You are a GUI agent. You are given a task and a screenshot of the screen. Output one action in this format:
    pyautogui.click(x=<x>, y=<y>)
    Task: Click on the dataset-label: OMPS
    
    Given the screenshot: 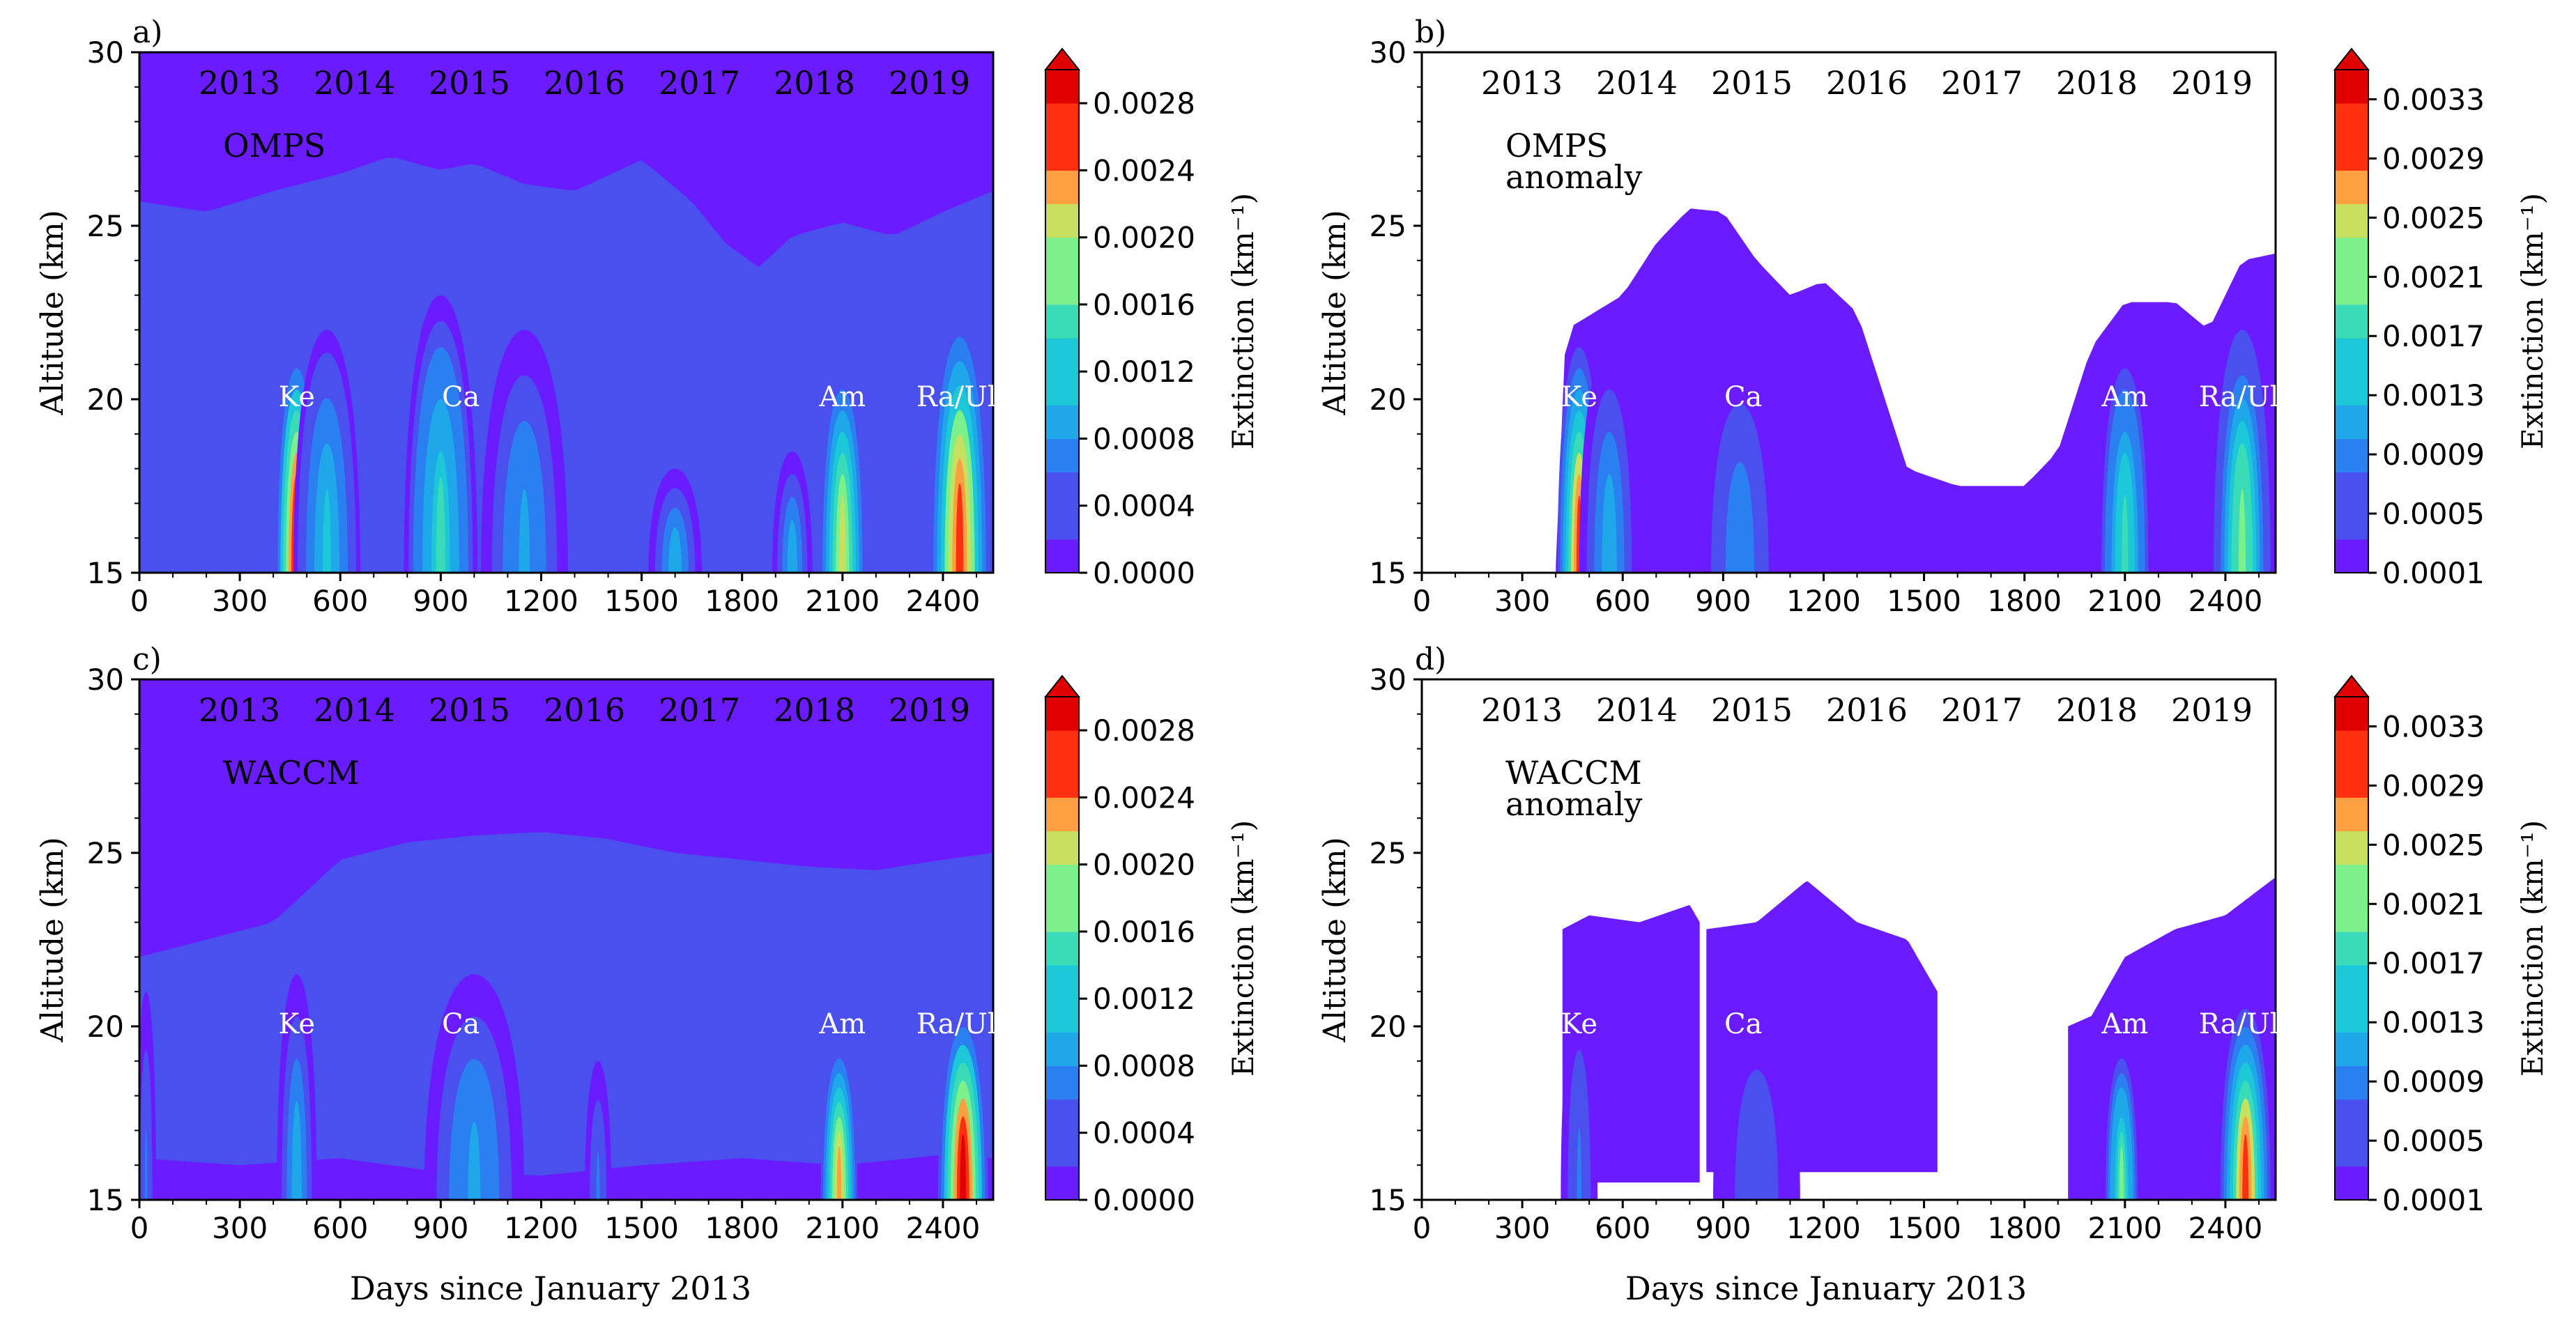 What is the action you would take?
    pyautogui.click(x=1556, y=145)
    